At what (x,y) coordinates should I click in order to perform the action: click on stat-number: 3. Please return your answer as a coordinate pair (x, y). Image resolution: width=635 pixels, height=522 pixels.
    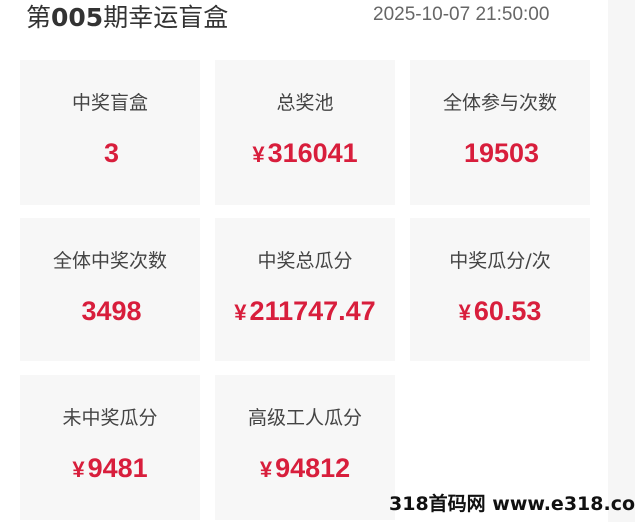
    Looking at the image, I should click on (111, 153).